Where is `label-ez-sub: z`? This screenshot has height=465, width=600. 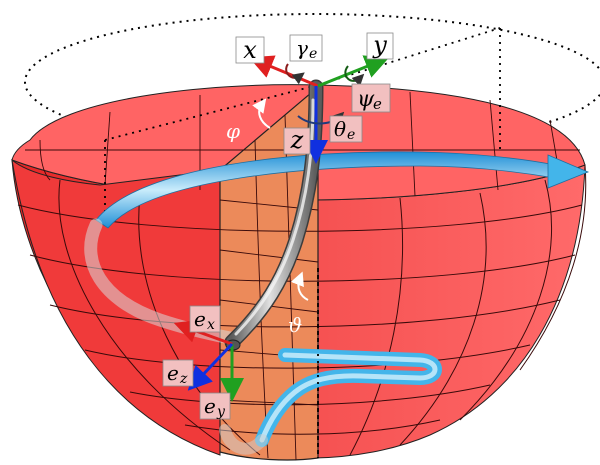 label-ez-sub: z is located at coordinates (183, 379).